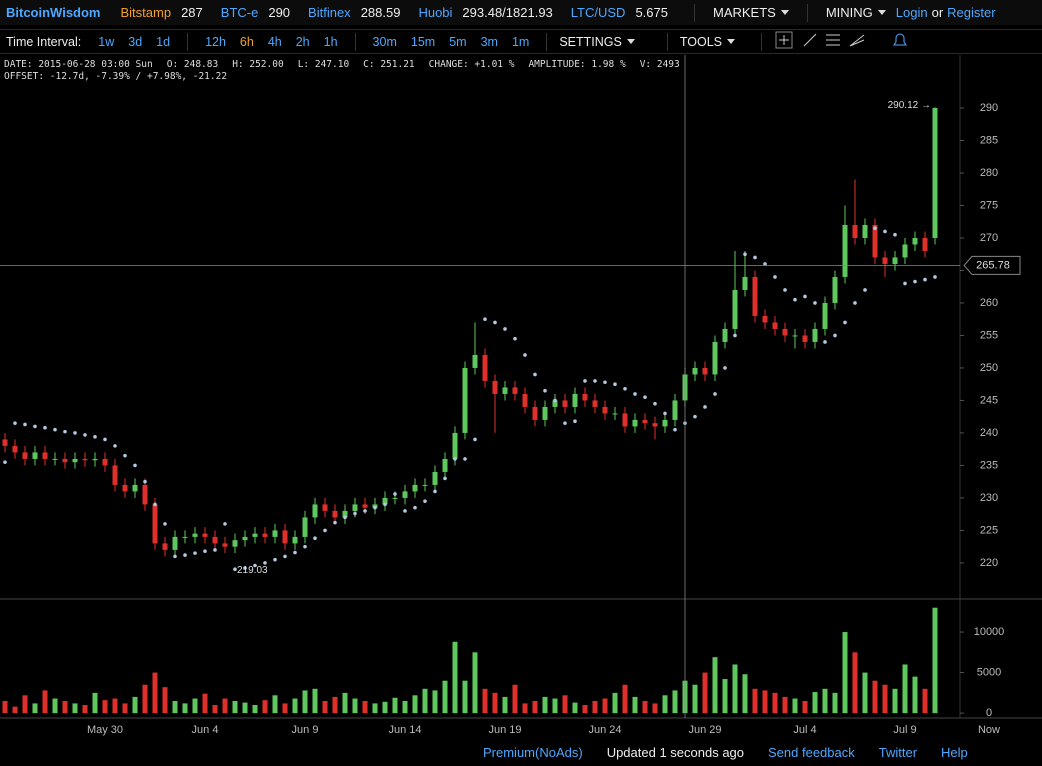  I want to click on y-tick-label: 255, so click(989, 335).